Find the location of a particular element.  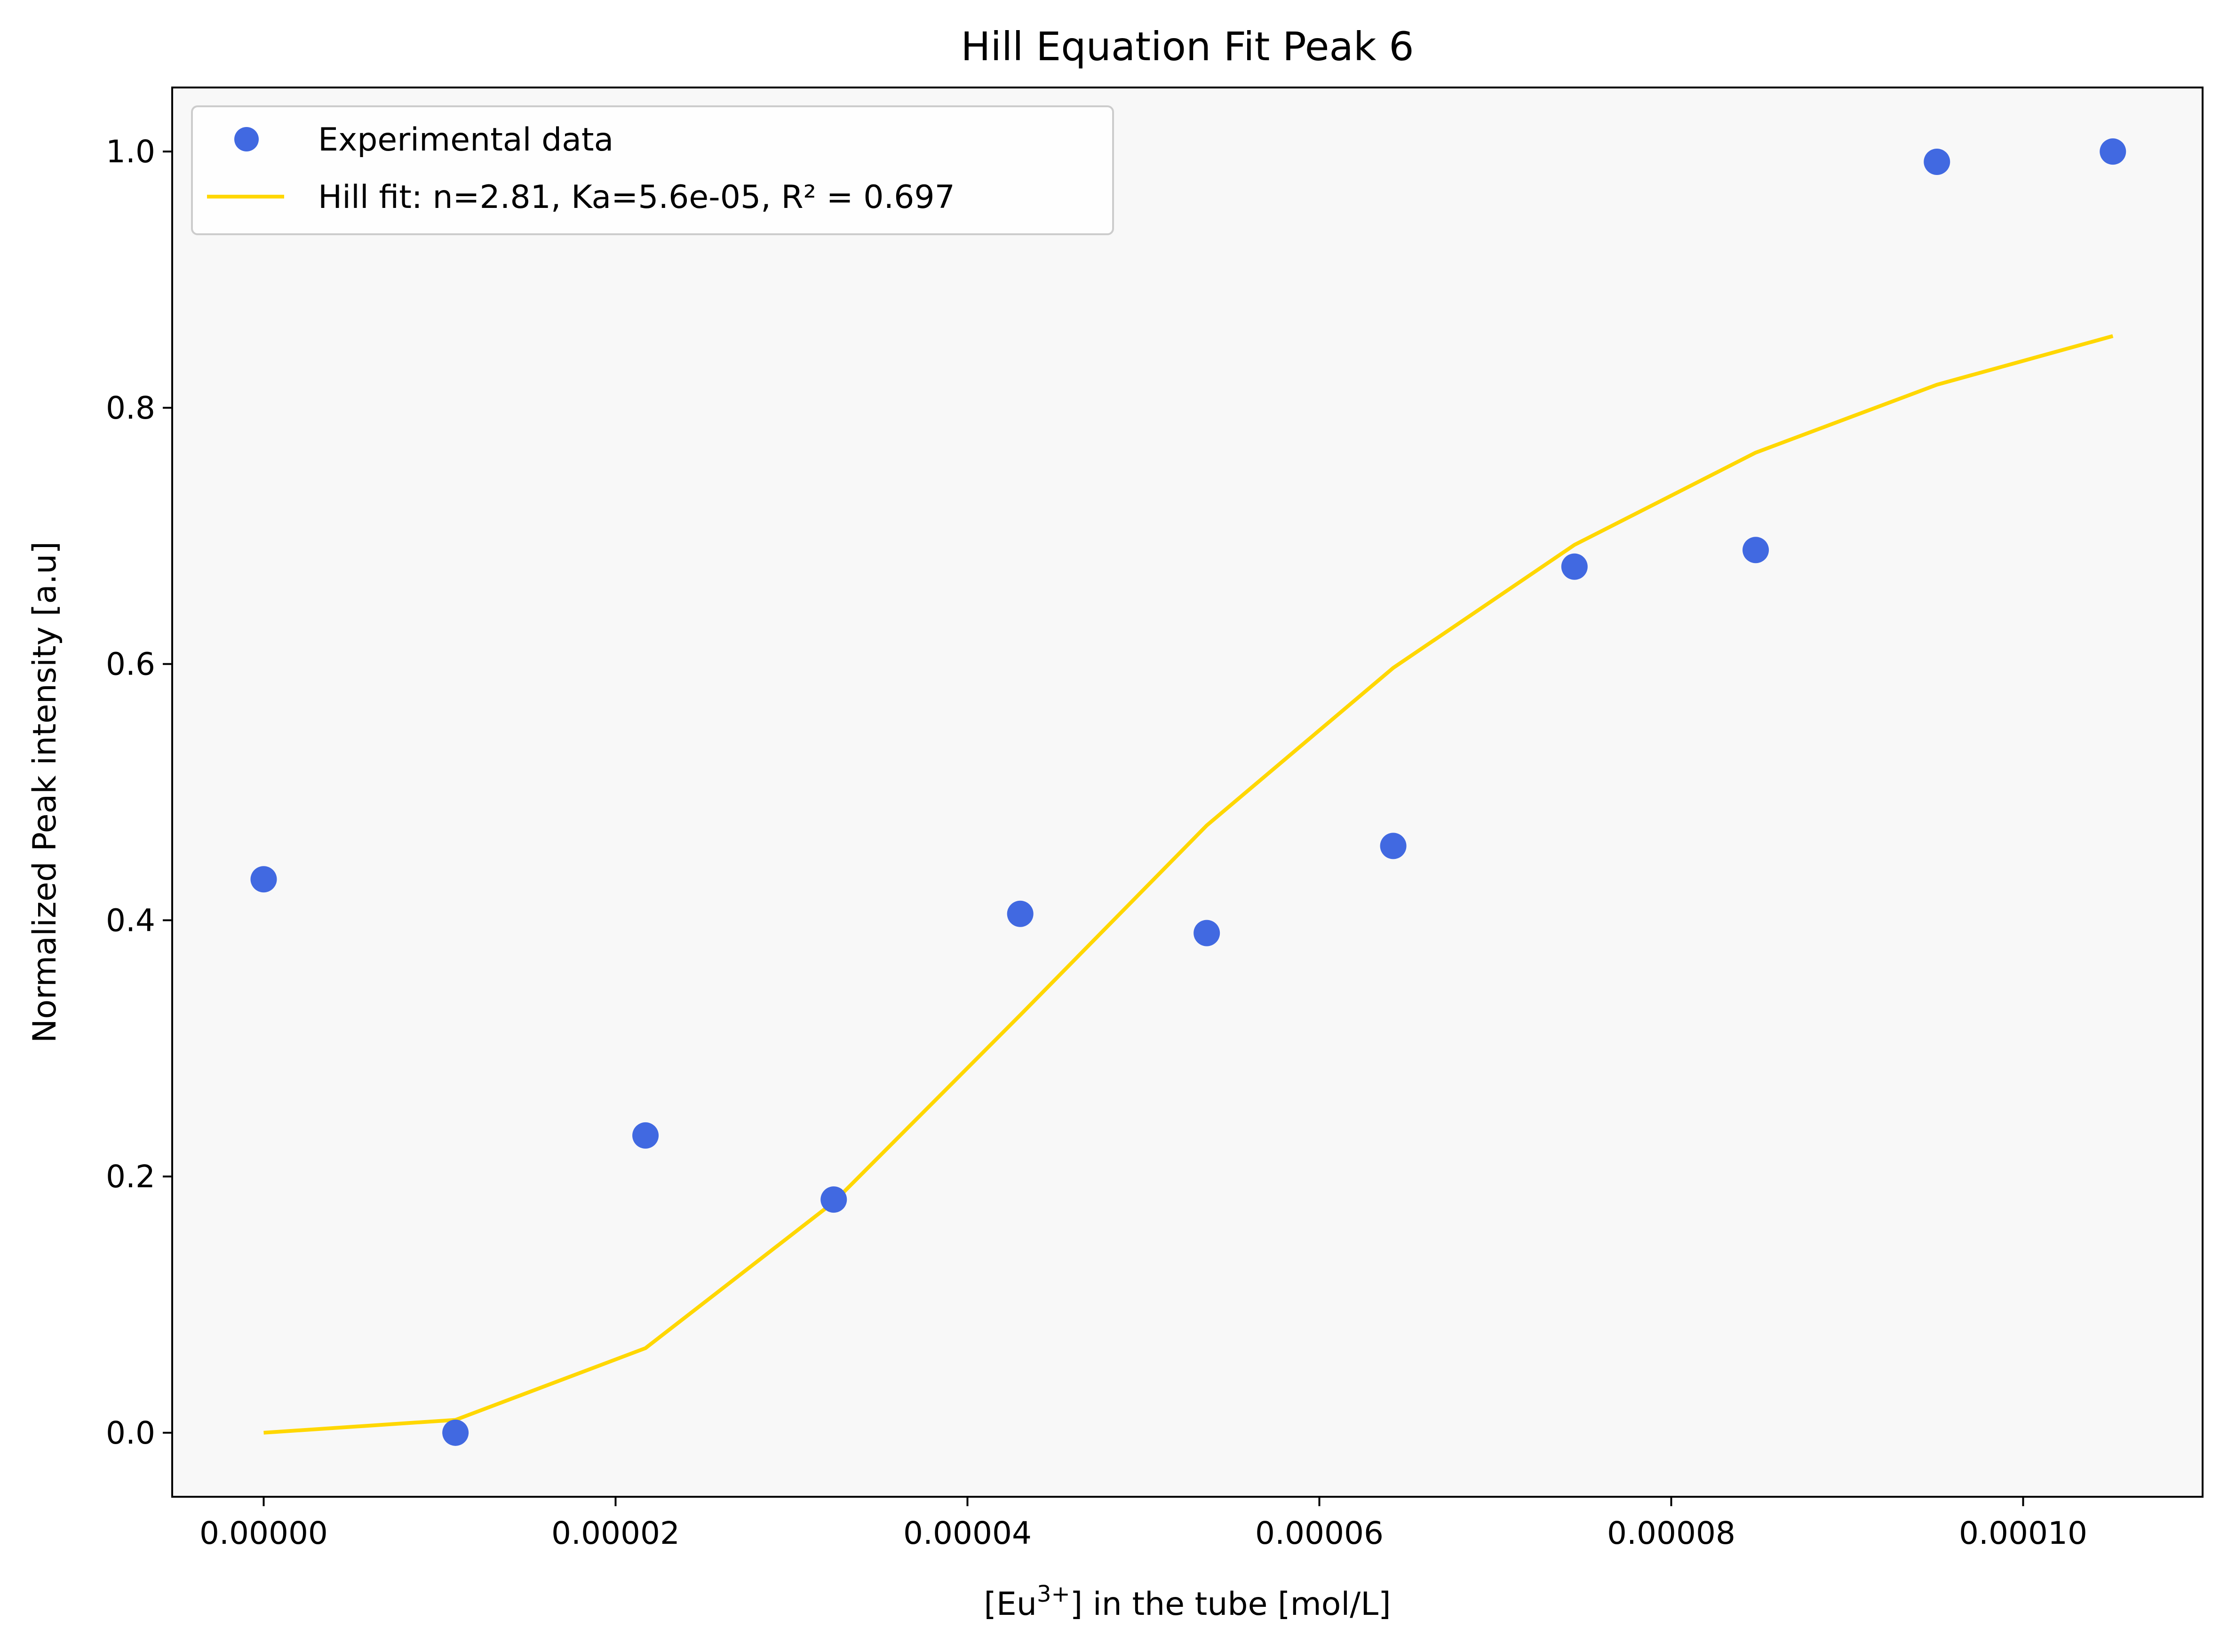

x-axis-label-suffix: ] in the tube [mol/L] is located at coordinates (1230, 1604).